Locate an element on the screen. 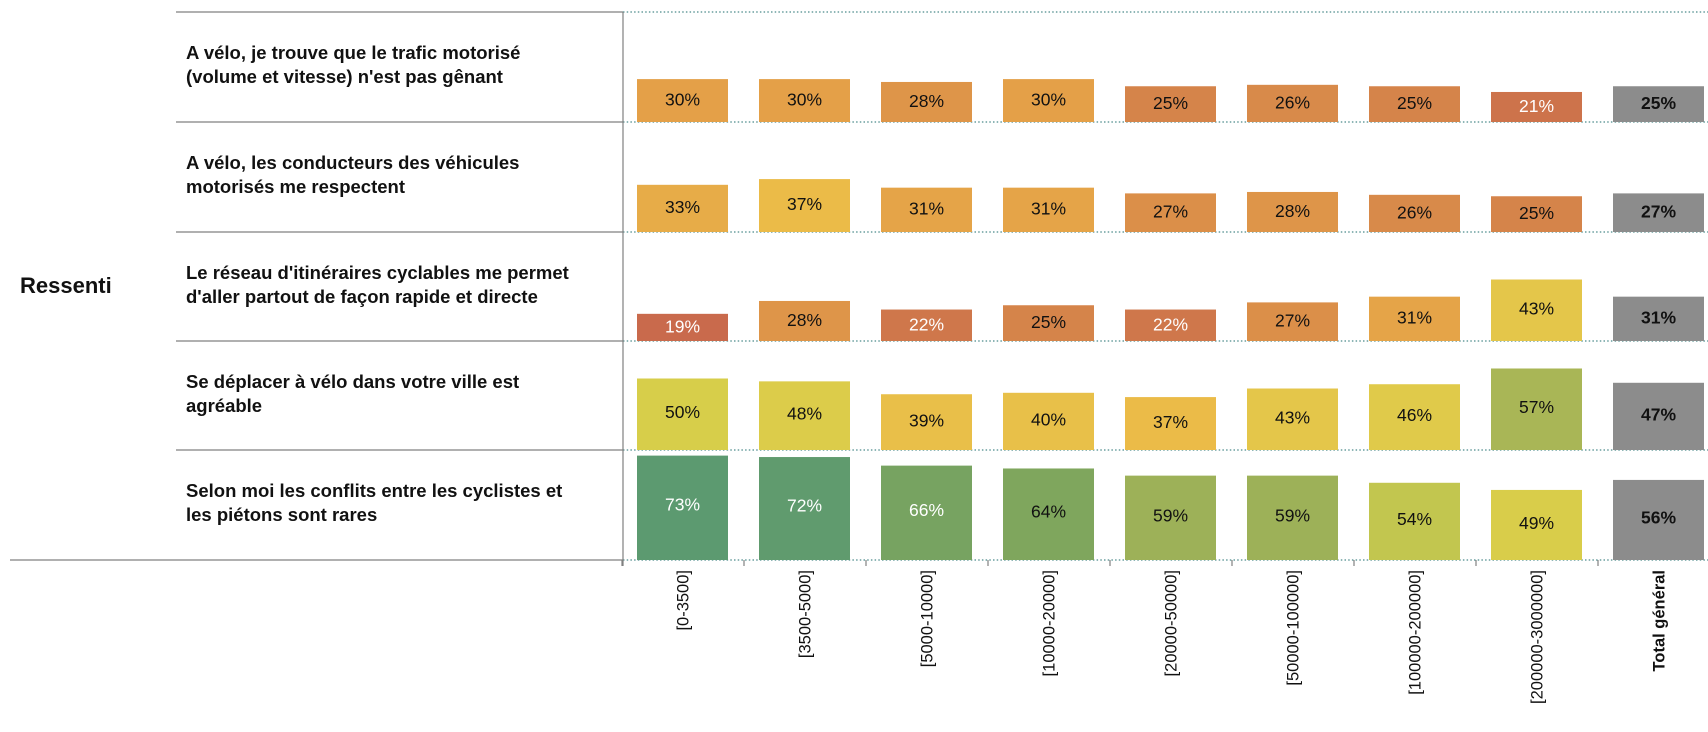 The width and height of the screenshot is (1708, 732). bar-value-label: 21% is located at coordinates (1536, 106).